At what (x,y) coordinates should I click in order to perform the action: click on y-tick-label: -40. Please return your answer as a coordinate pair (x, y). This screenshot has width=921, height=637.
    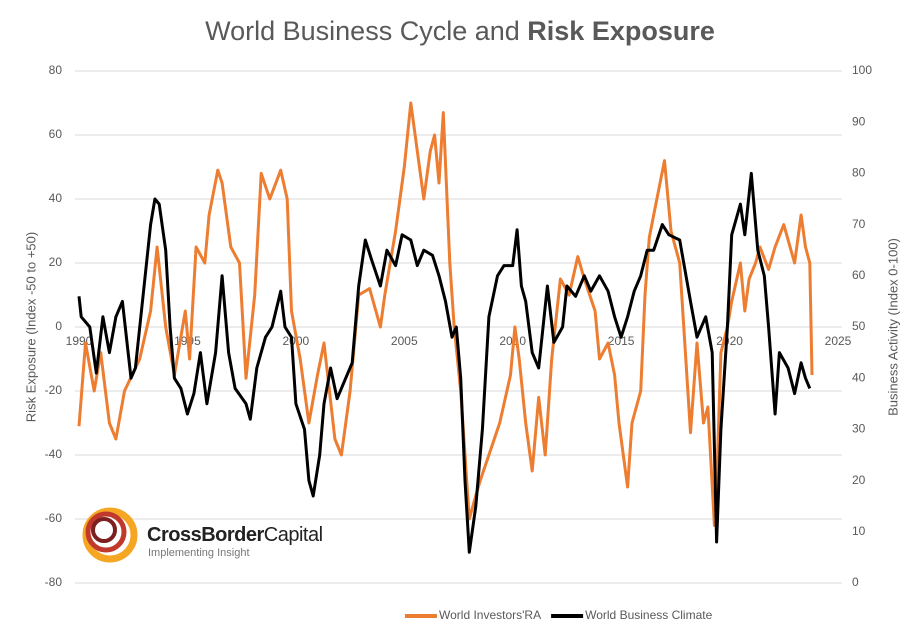
    Looking at the image, I should click on (54, 454).